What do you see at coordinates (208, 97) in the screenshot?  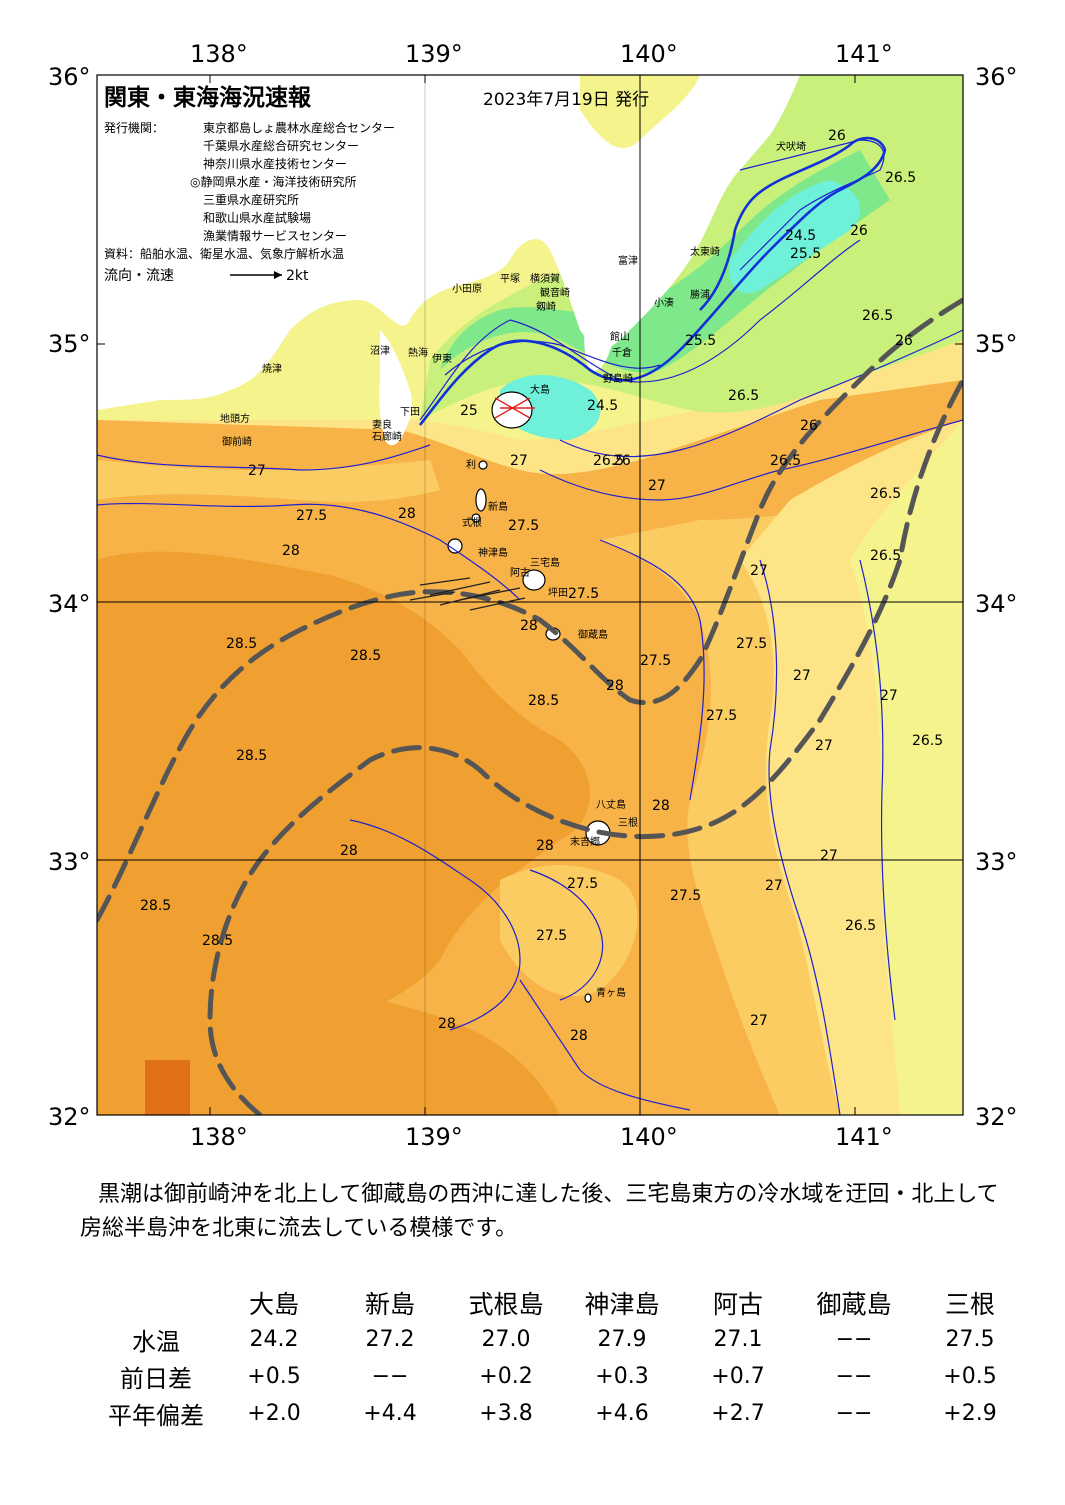 I see `map-title: 関東・東海海況速報` at bounding box center [208, 97].